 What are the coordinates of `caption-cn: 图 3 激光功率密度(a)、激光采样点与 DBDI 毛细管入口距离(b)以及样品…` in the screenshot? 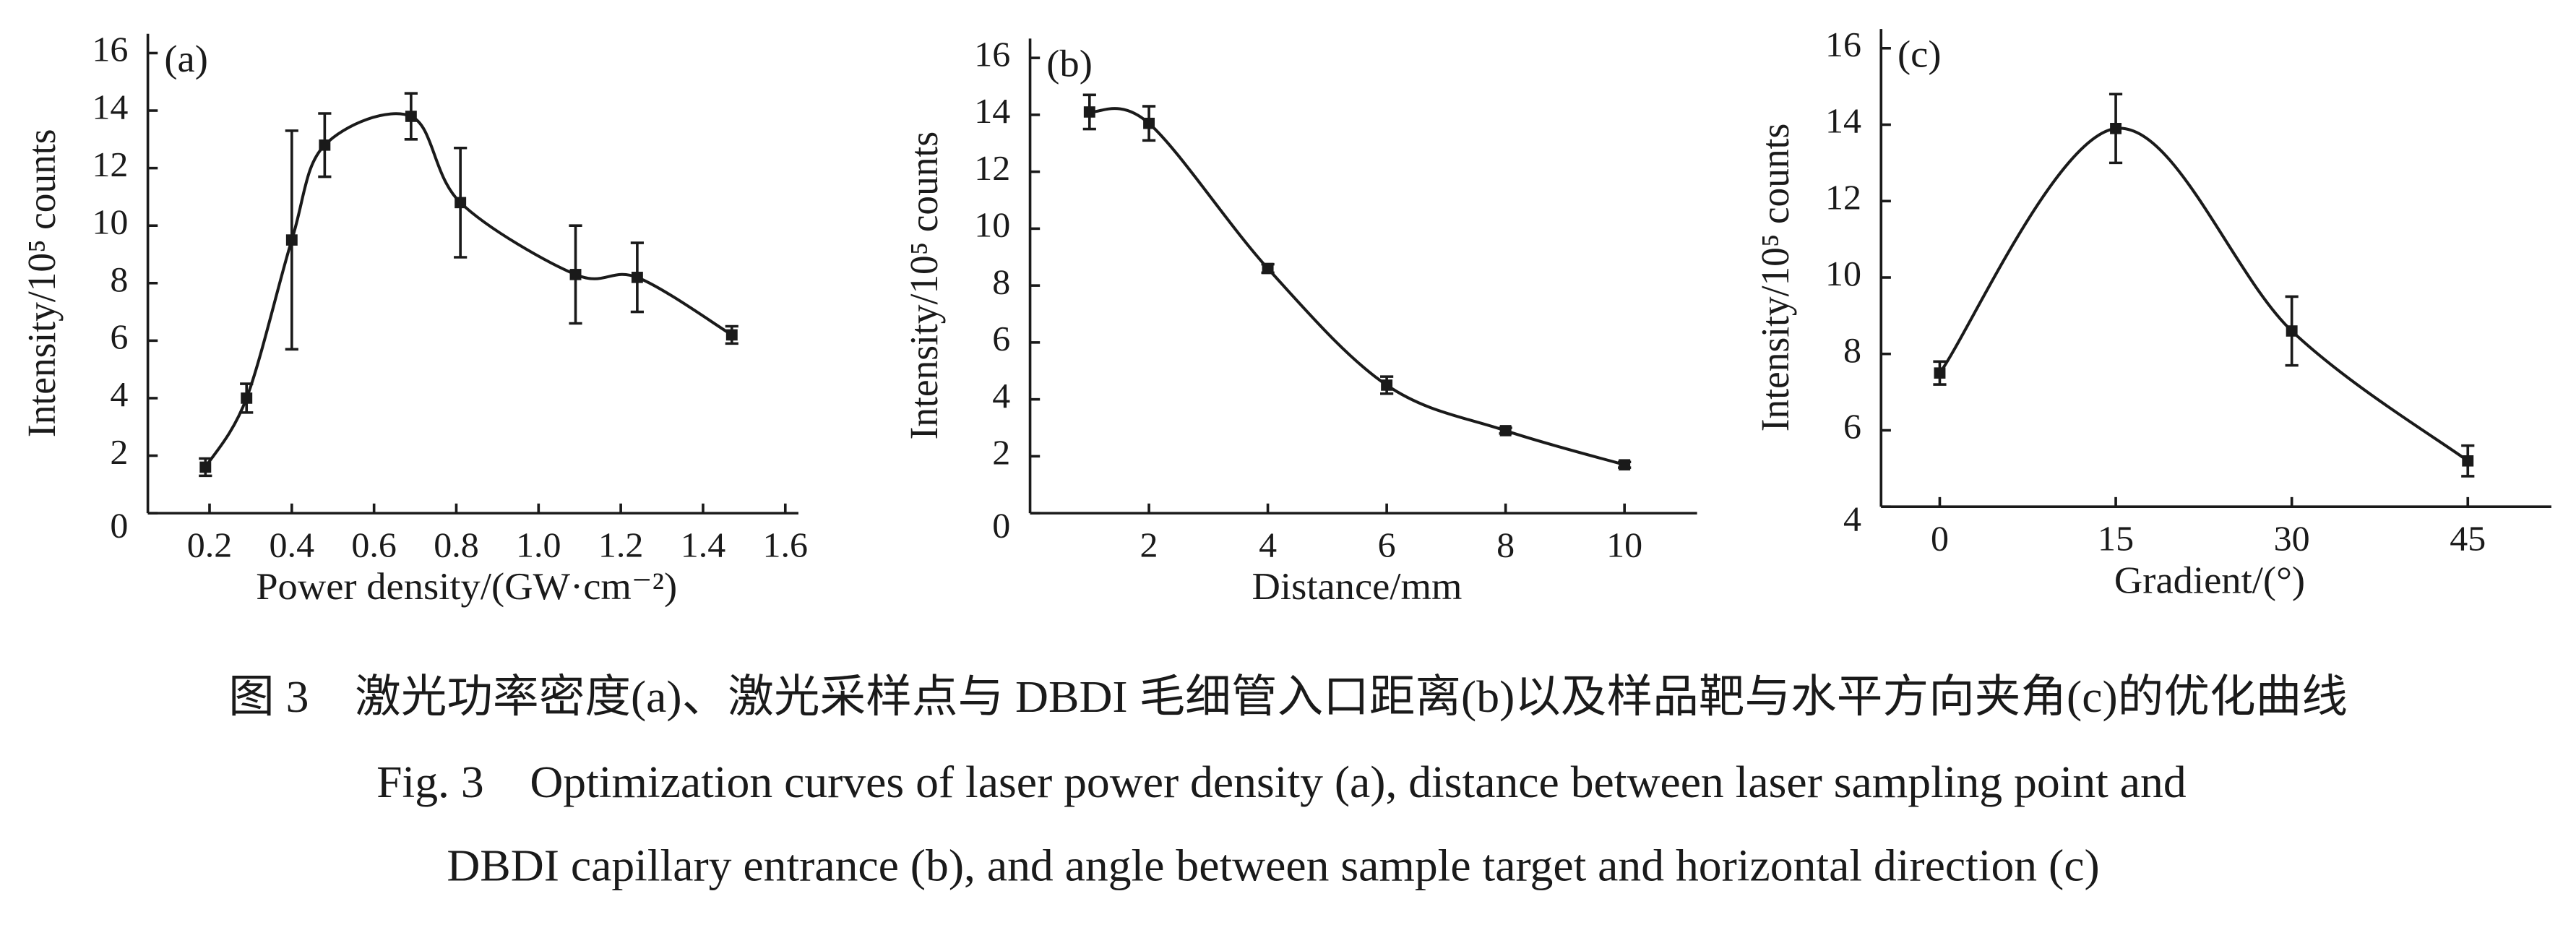 It's located at (1288, 696).